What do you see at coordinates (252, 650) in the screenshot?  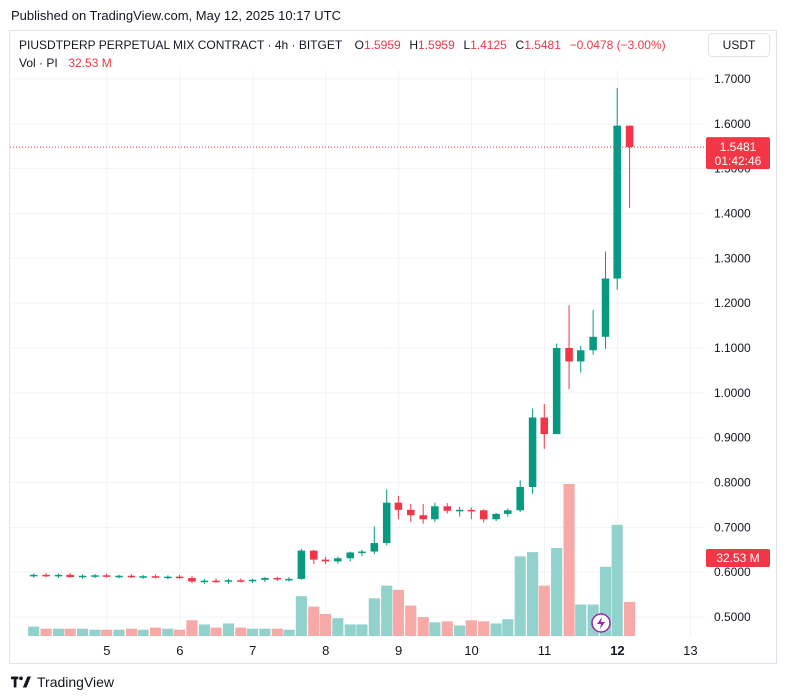 I see `x-tick-label: 7` at bounding box center [252, 650].